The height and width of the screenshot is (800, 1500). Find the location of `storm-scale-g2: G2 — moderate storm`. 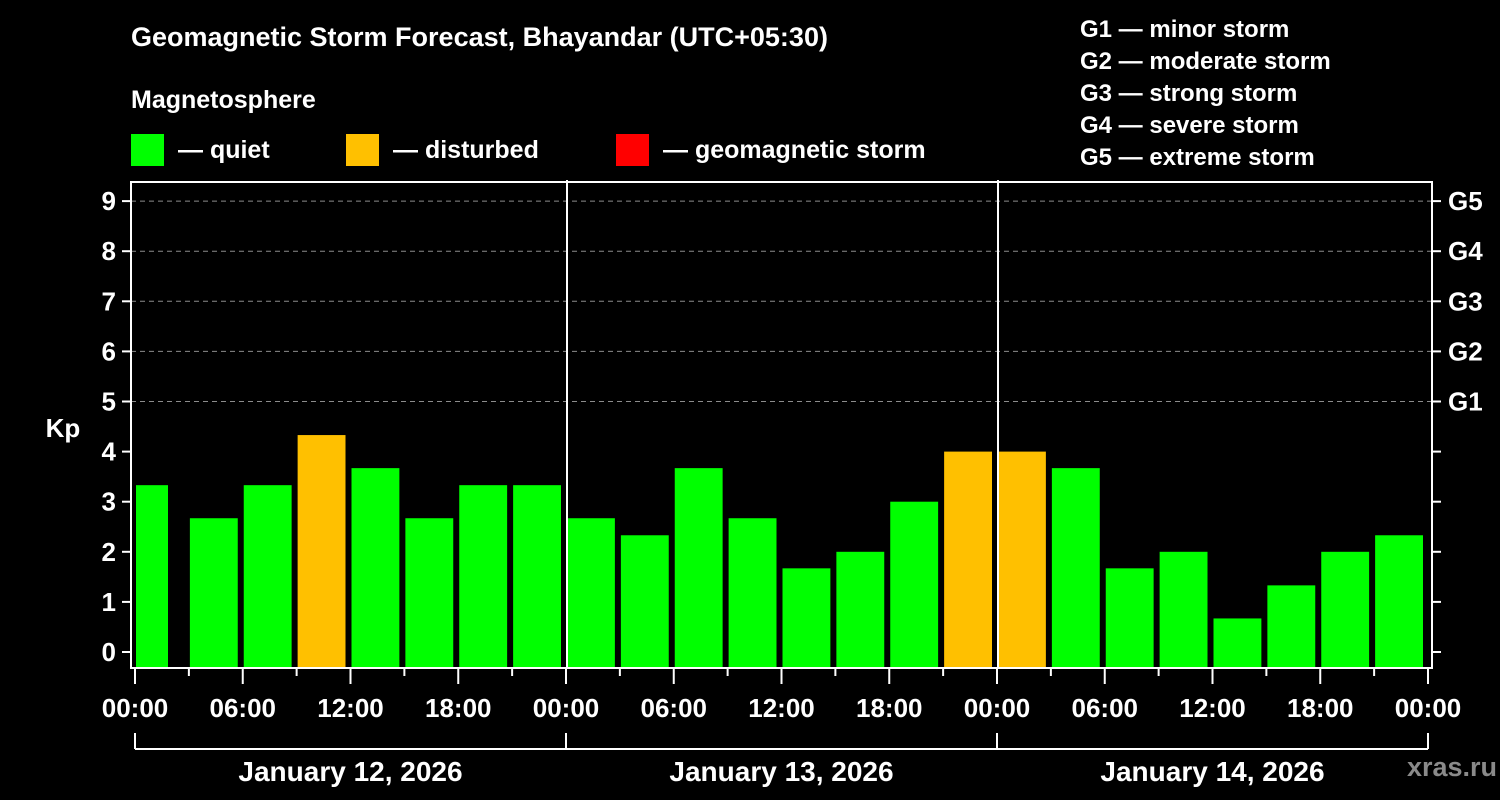

storm-scale-g2: G2 — moderate storm is located at coordinates (1205, 61).